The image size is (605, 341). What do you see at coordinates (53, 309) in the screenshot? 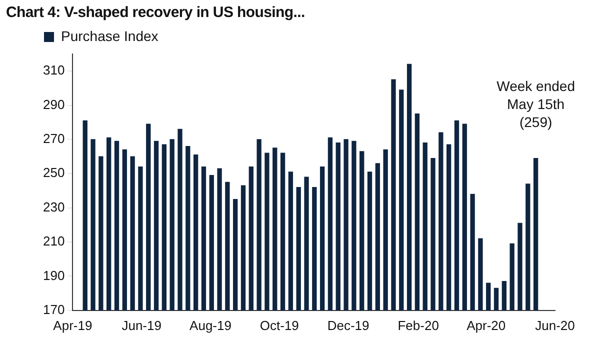
I see `y-tick-label: 170` at bounding box center [53, 309].